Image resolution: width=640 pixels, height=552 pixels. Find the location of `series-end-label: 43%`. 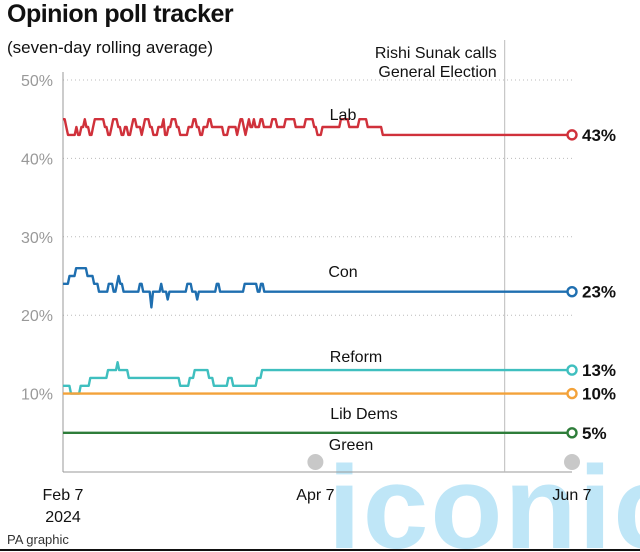

series-end-label: 43% is located at coordinates (599, 135).